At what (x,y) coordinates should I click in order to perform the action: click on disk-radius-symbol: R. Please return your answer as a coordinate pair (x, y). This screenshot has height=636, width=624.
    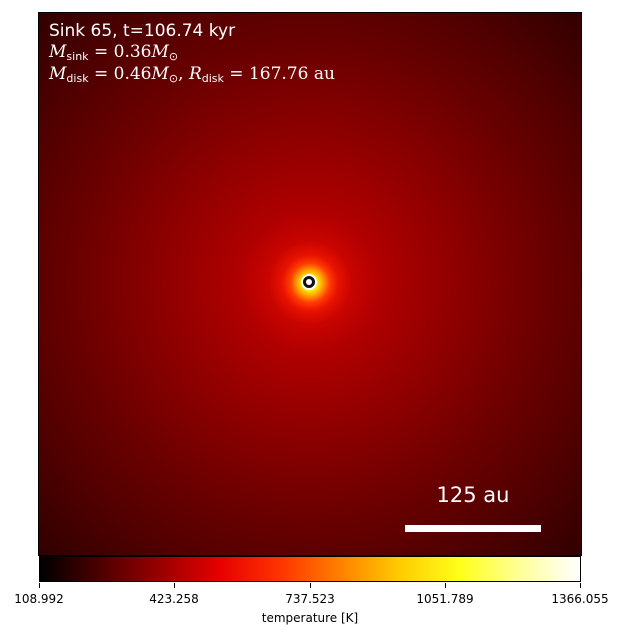
    Looking at the image, I should click on (195, 74).